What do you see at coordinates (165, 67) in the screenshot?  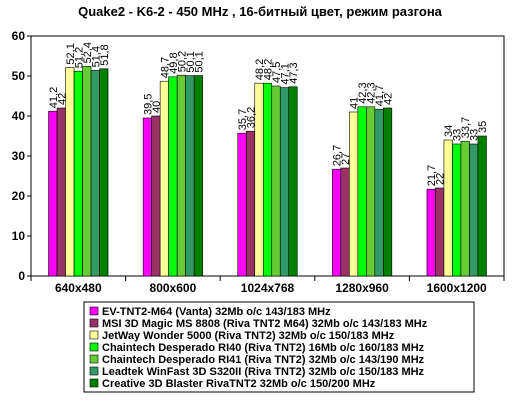 I see `data-label: 48,7` at bounding box center [165, 67].